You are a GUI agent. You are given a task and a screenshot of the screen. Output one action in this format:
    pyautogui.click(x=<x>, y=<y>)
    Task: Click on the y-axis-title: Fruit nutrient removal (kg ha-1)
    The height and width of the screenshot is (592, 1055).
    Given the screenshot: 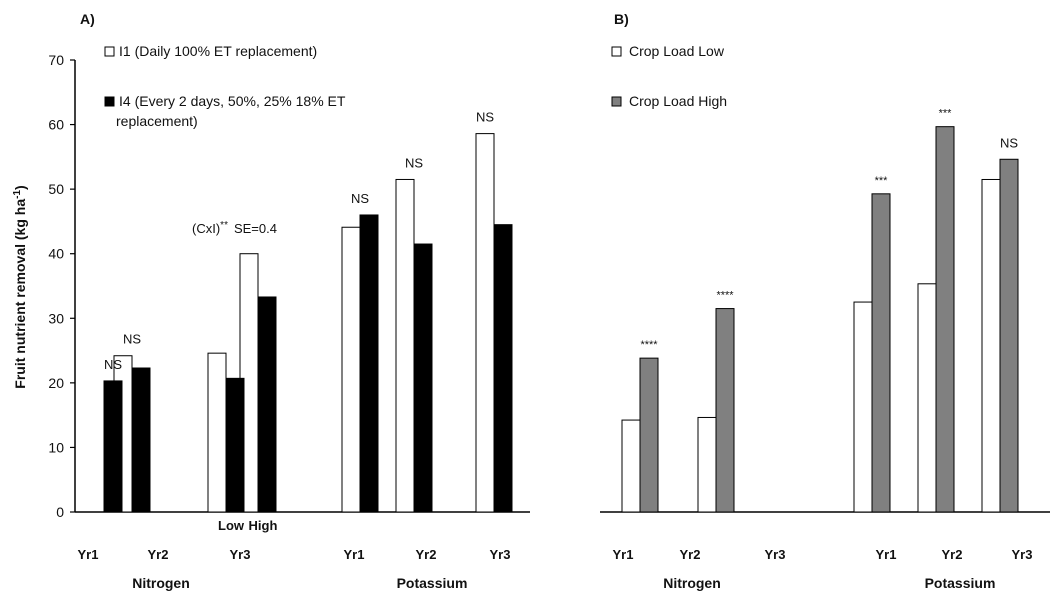 What is the action you would take?
    pyautogui.click(x=20, y=286)
    